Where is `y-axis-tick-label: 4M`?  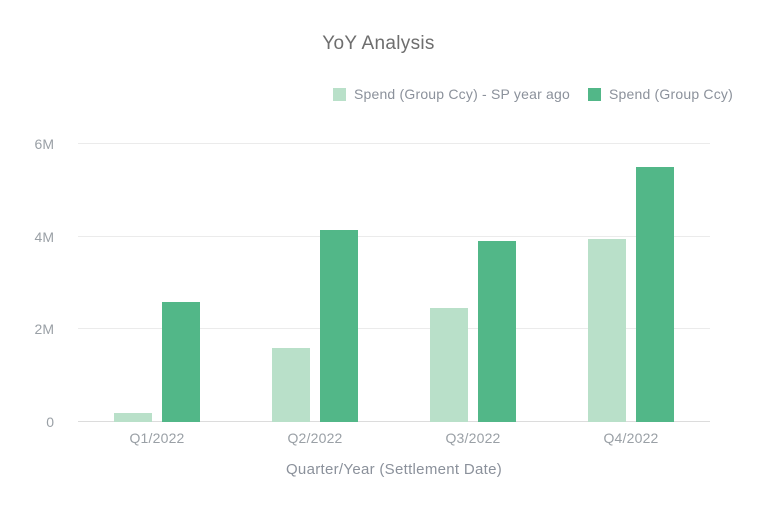
y-axis-tick-label: 4M is located at coordinates (44, 236).